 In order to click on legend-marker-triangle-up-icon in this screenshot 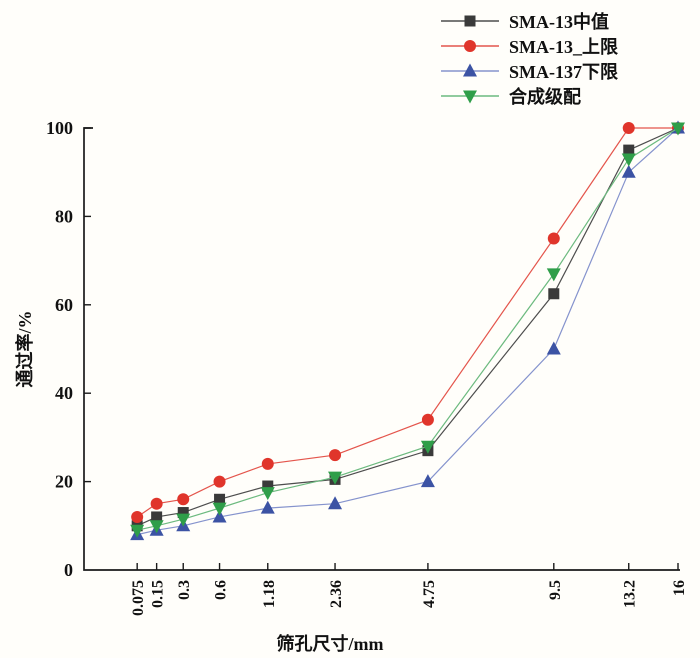, I will do `click(470, 69)`.